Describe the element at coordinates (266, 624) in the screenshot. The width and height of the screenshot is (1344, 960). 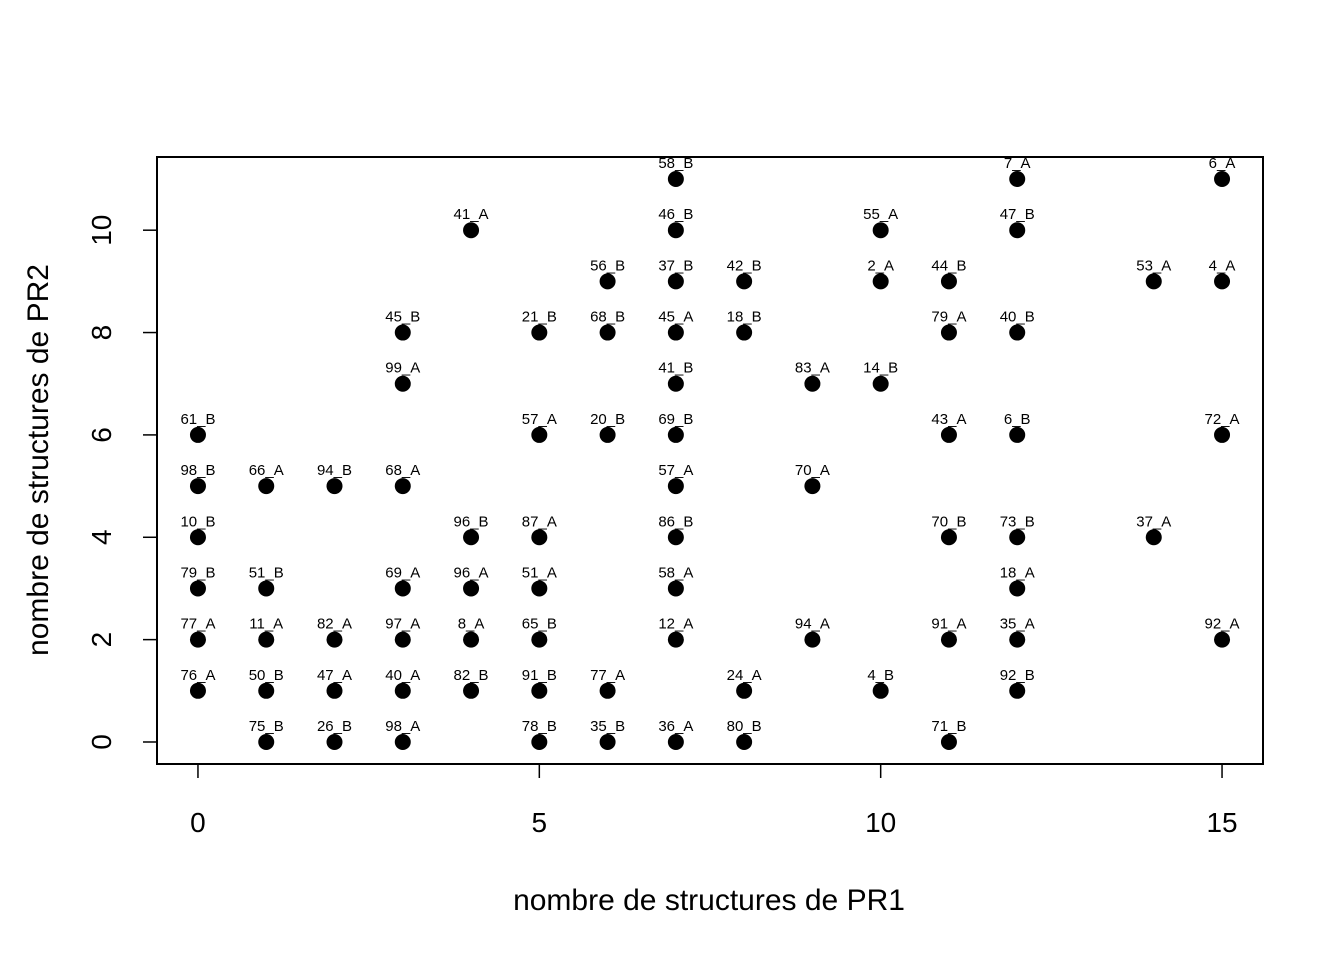
I see `point-label: 11_A` at that location.